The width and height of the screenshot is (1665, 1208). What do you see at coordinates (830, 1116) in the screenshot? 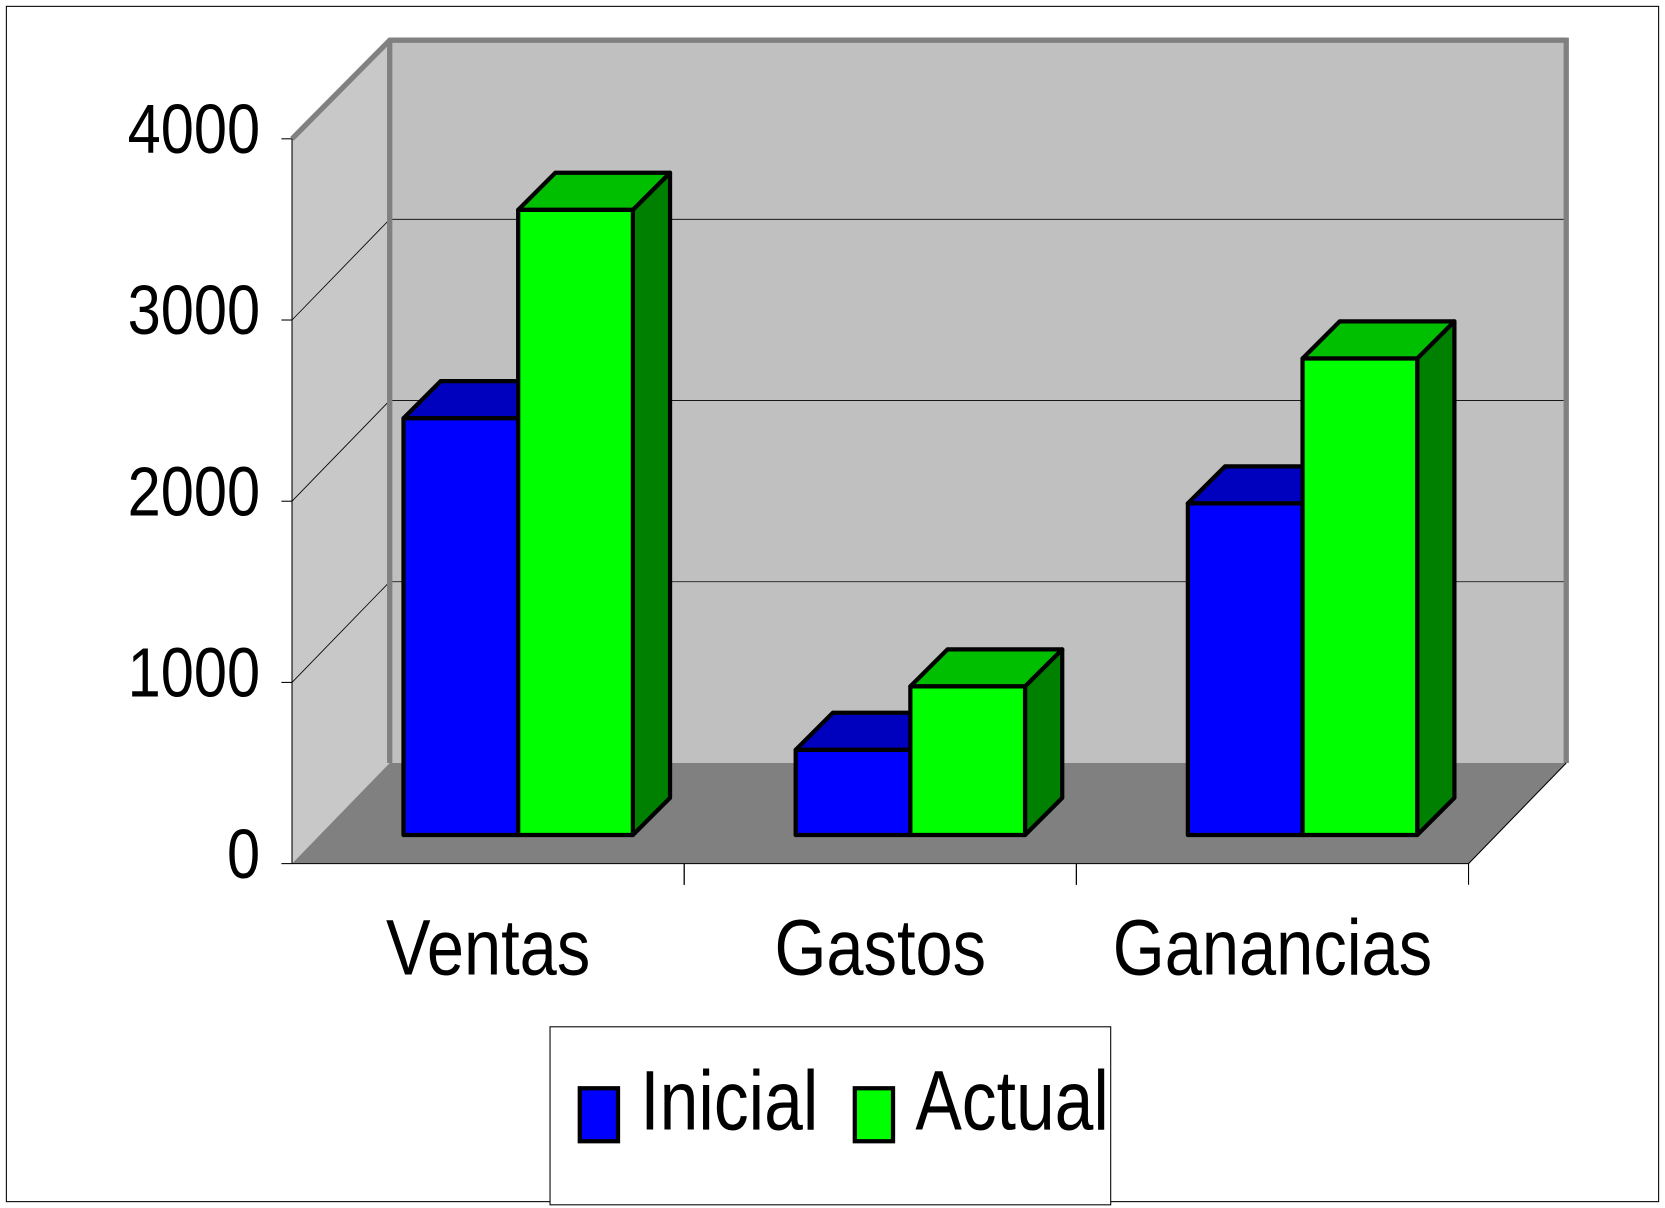
I see `legend` at bounding box center [830, 1116].